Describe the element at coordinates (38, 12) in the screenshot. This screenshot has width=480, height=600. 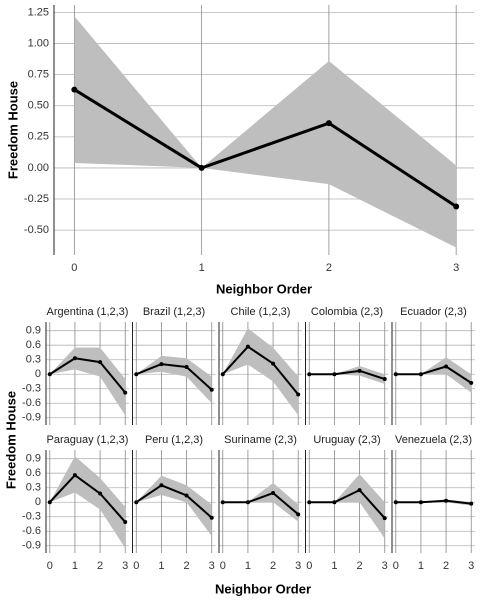
I see `y-tick-label: 1.25` at that location.